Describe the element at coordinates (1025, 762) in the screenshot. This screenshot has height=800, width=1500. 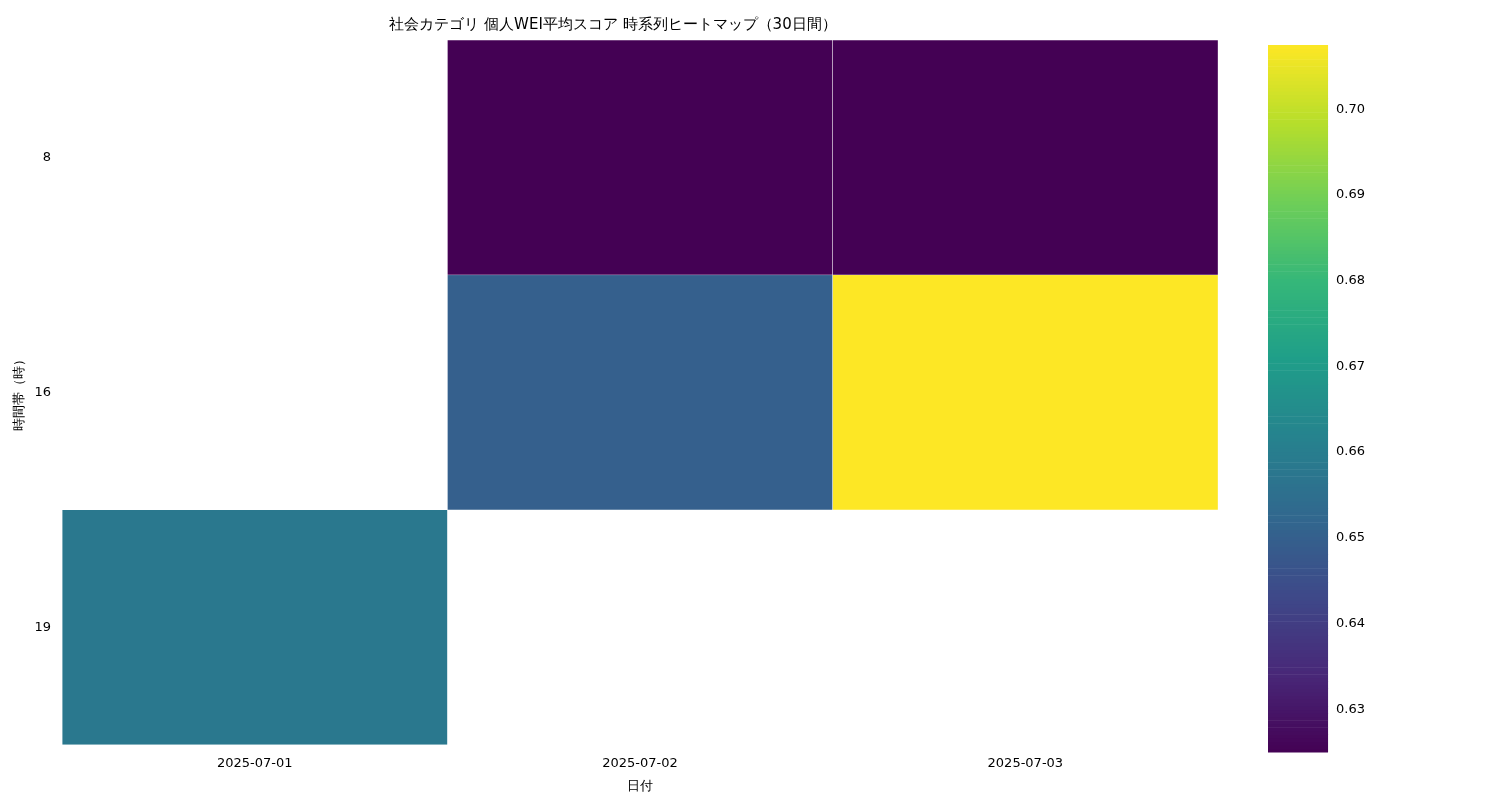
I see `x-tick-label: 2025-07-03` at that location.